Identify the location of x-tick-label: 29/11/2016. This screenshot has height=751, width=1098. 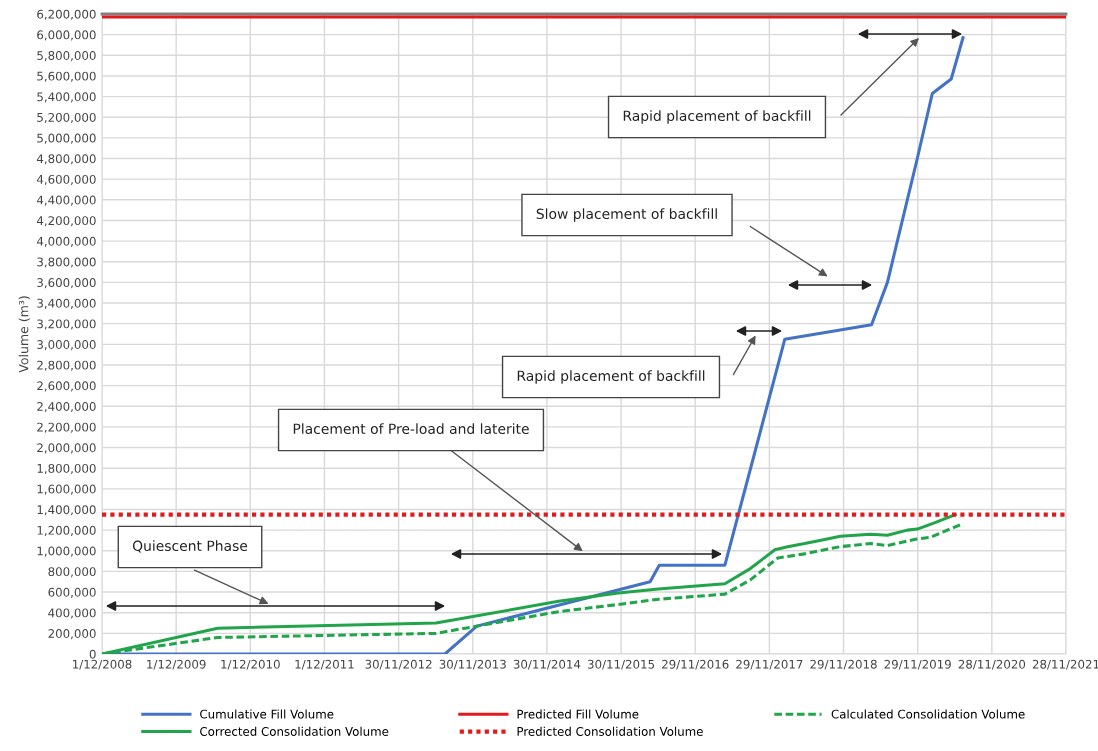
(695, 664).